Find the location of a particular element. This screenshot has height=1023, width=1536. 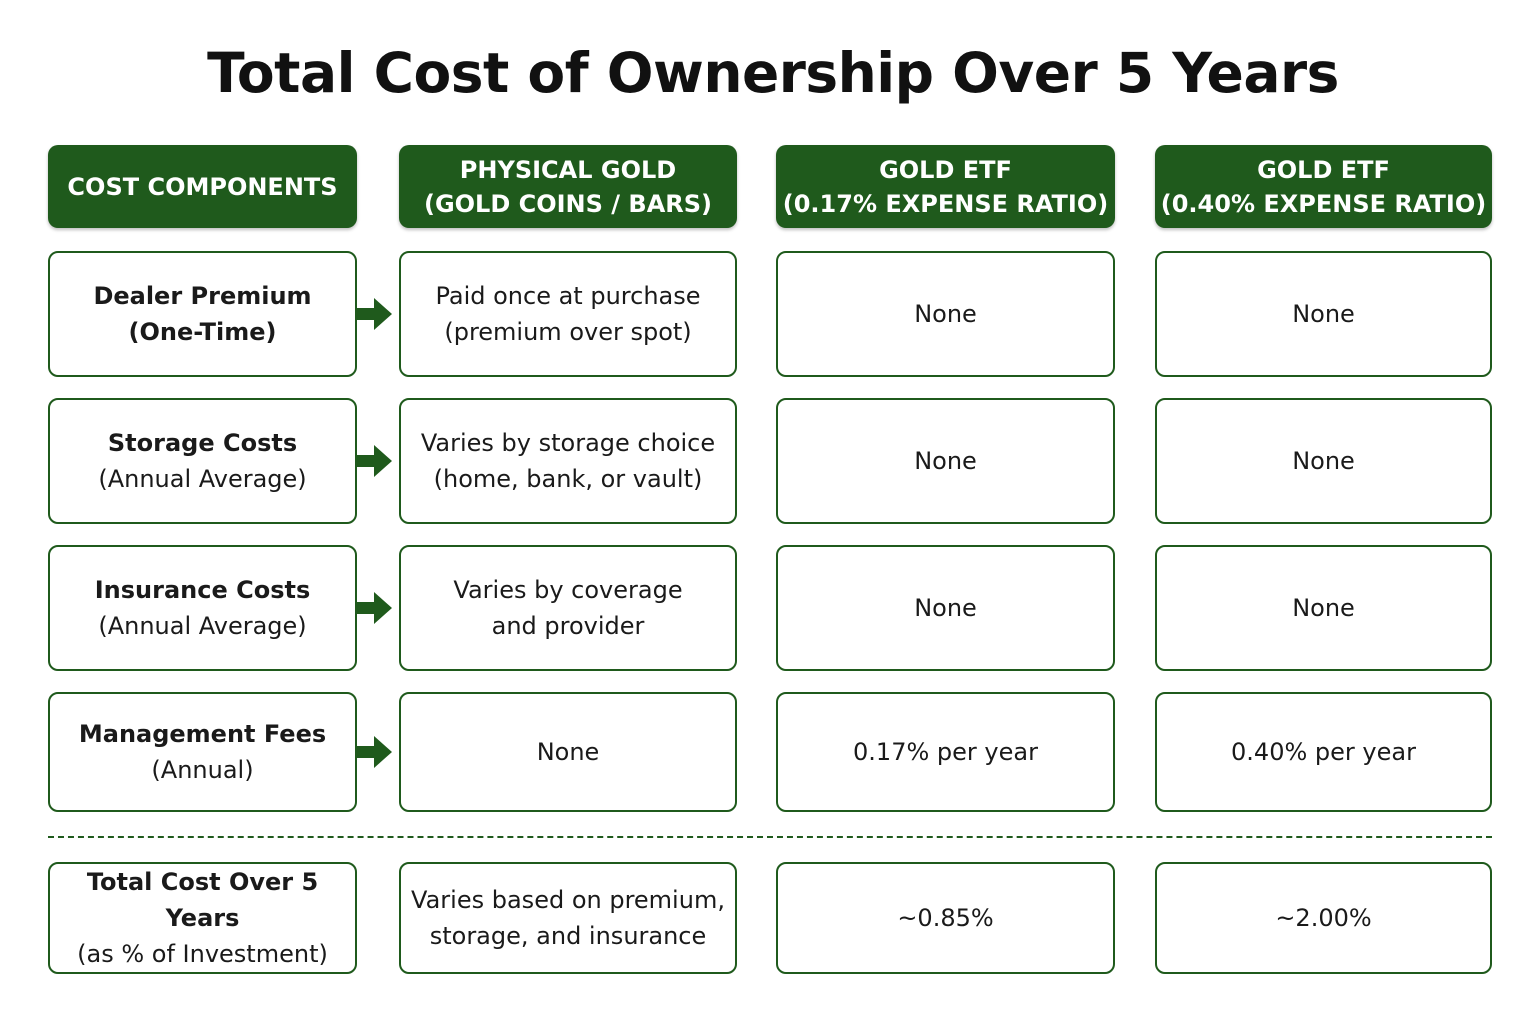

header-gold-etf-017: GOLD ETF (0.17% EXPENSE RATIO) is located at coordinates (945, 186).